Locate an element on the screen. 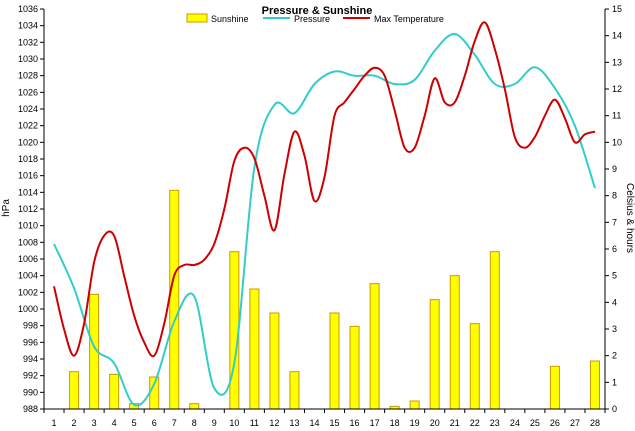  right-tick-label: 4 is located at coordinates (614, 302).